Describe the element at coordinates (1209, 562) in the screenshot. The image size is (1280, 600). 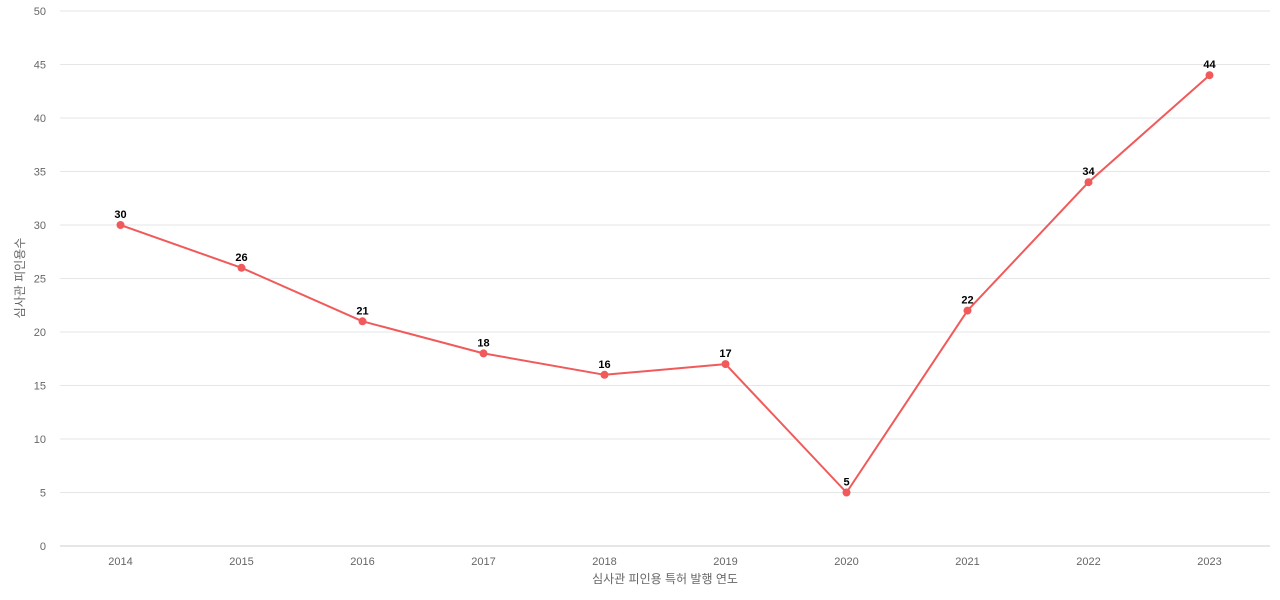
I see `x-tick-label-2023: 2023` at that location.